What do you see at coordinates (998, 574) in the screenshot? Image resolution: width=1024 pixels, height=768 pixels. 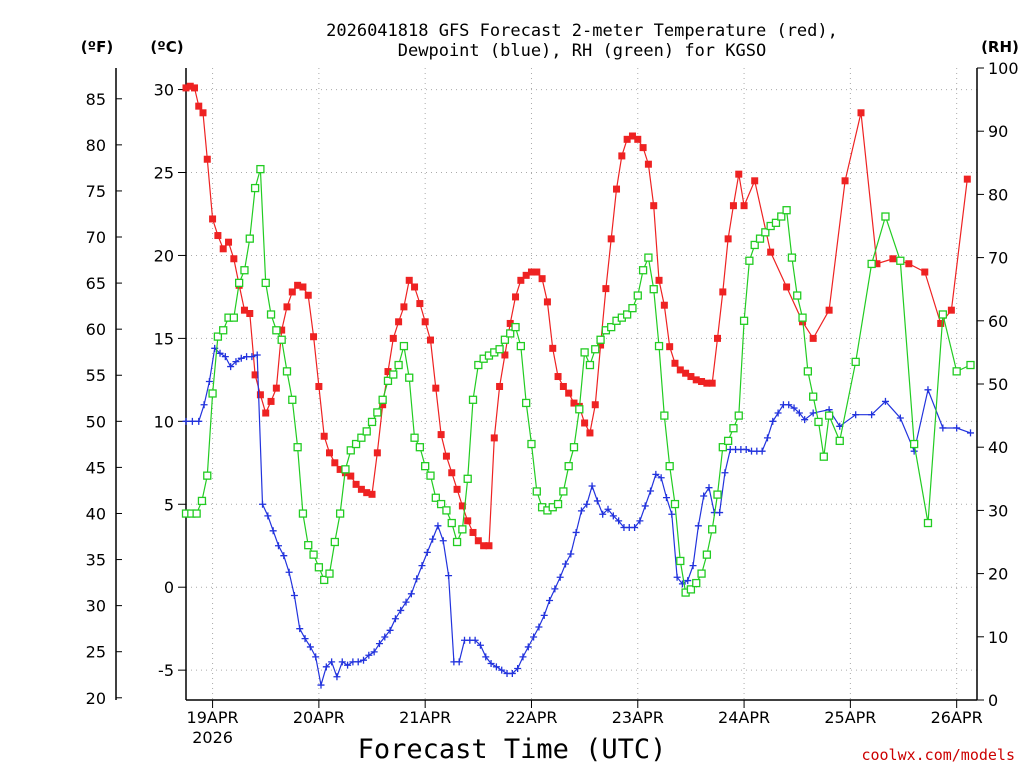 I see `rh-tick-label: 20` at bounding box center [998, 574].